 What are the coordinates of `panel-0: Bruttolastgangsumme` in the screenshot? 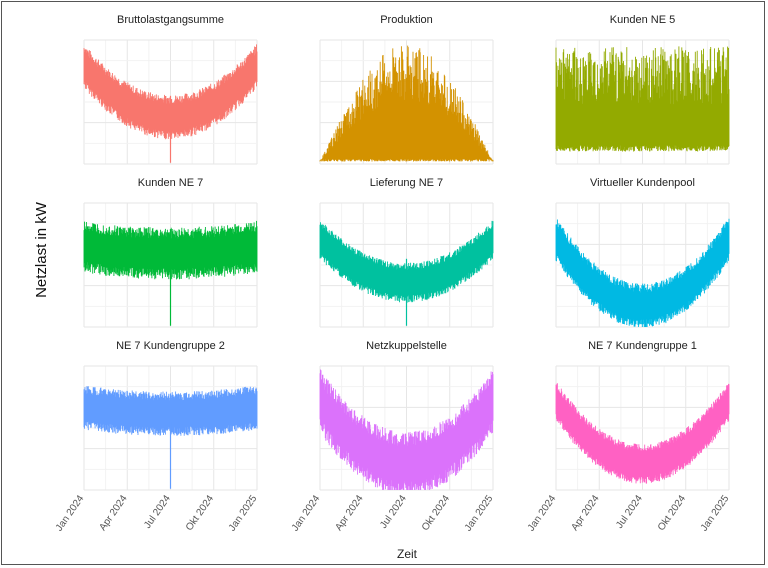 It's located at (170, 89).